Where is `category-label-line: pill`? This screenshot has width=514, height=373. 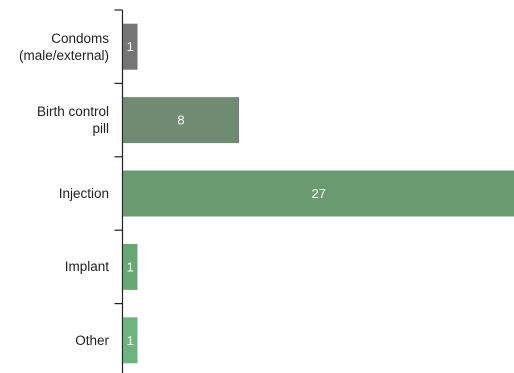
category-label-line: pill is located at coordinates (100, 129).